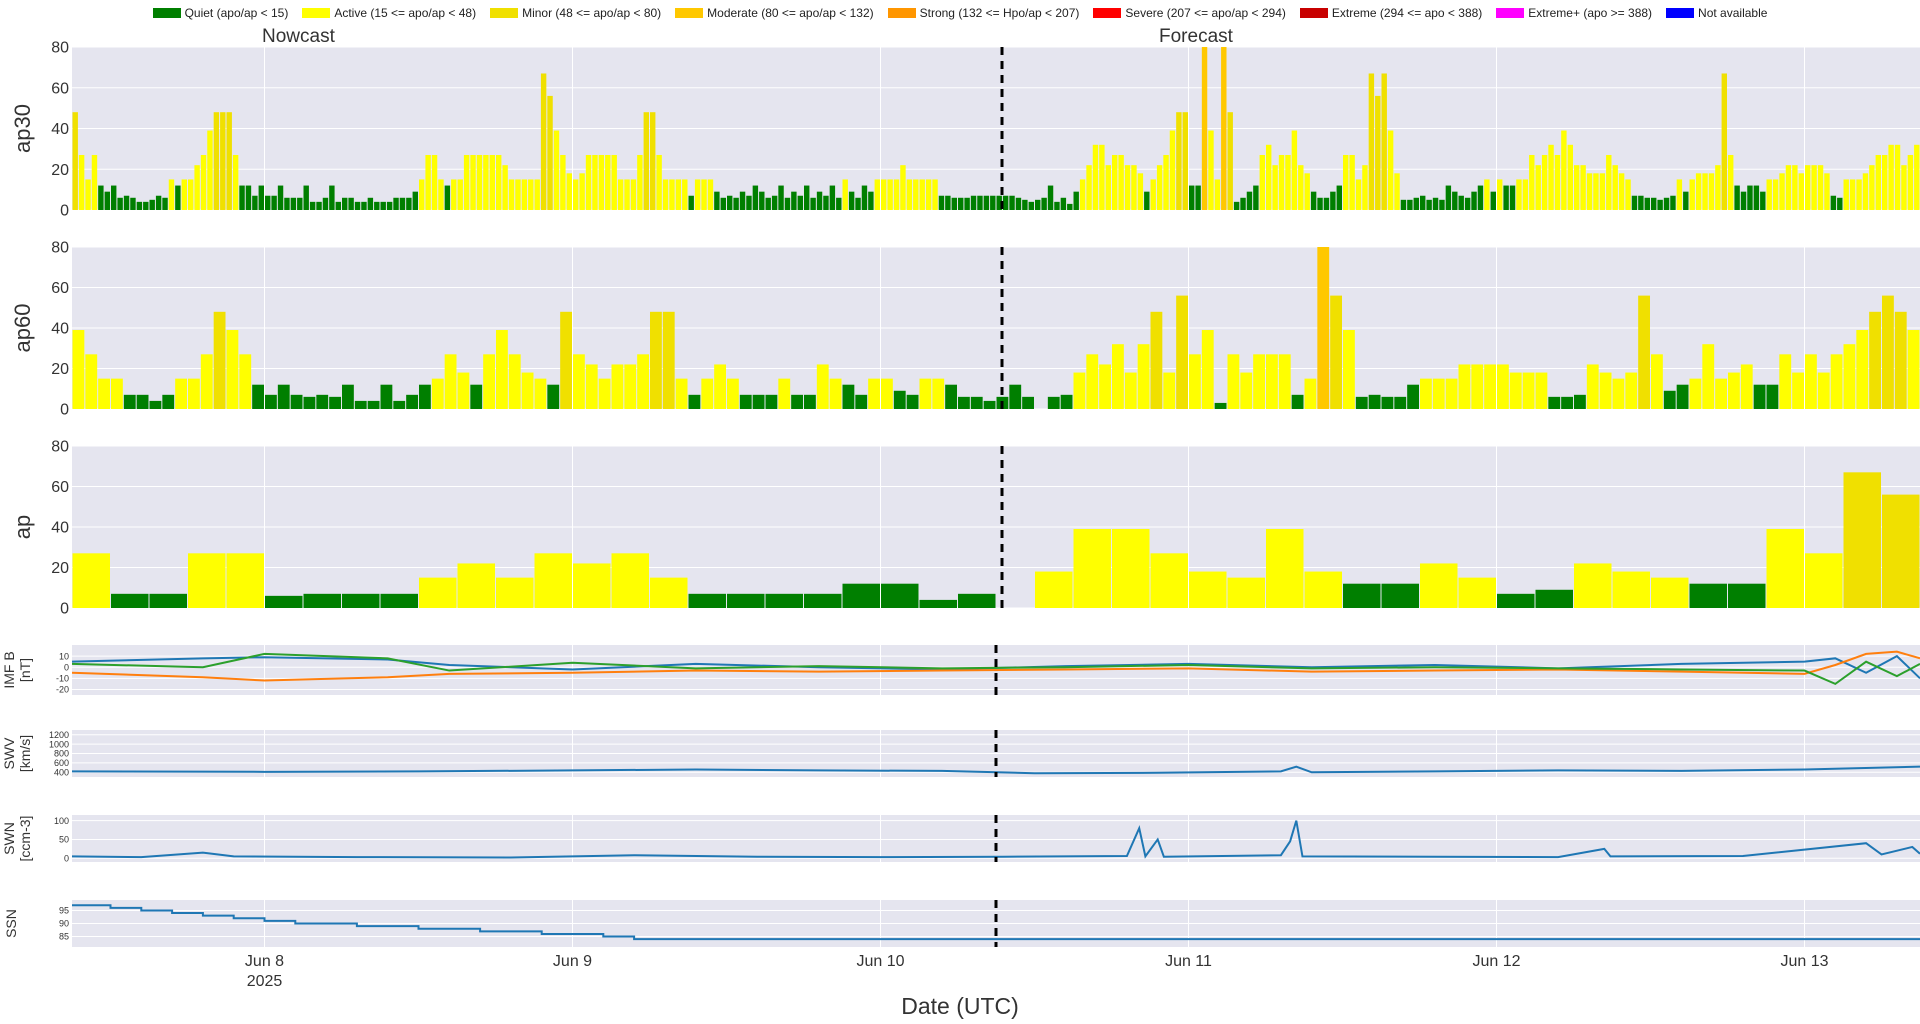  Describe the element at coordinates (689, 13) in the screenshot. I see `legend-swatch` at that location.